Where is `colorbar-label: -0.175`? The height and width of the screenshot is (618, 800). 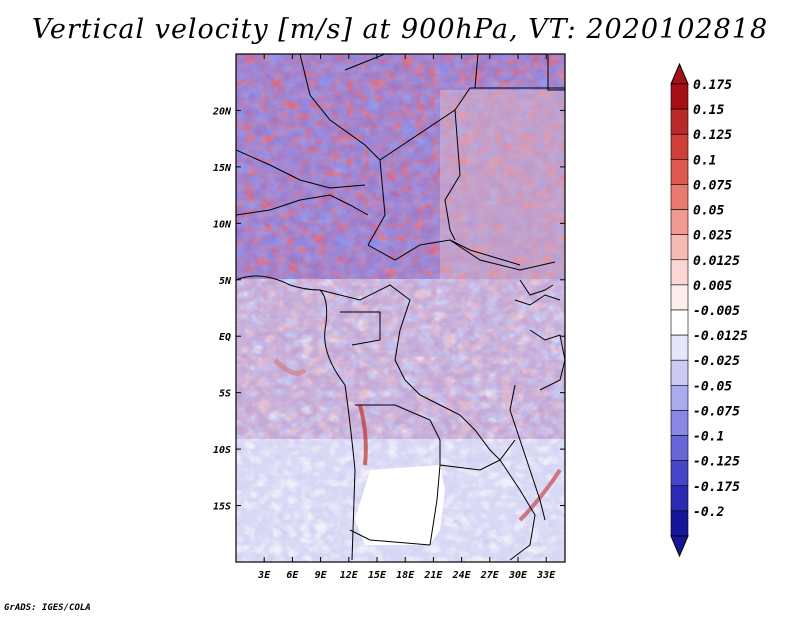 colorbar-label: -0.175 is located at coordinates (716, 487).